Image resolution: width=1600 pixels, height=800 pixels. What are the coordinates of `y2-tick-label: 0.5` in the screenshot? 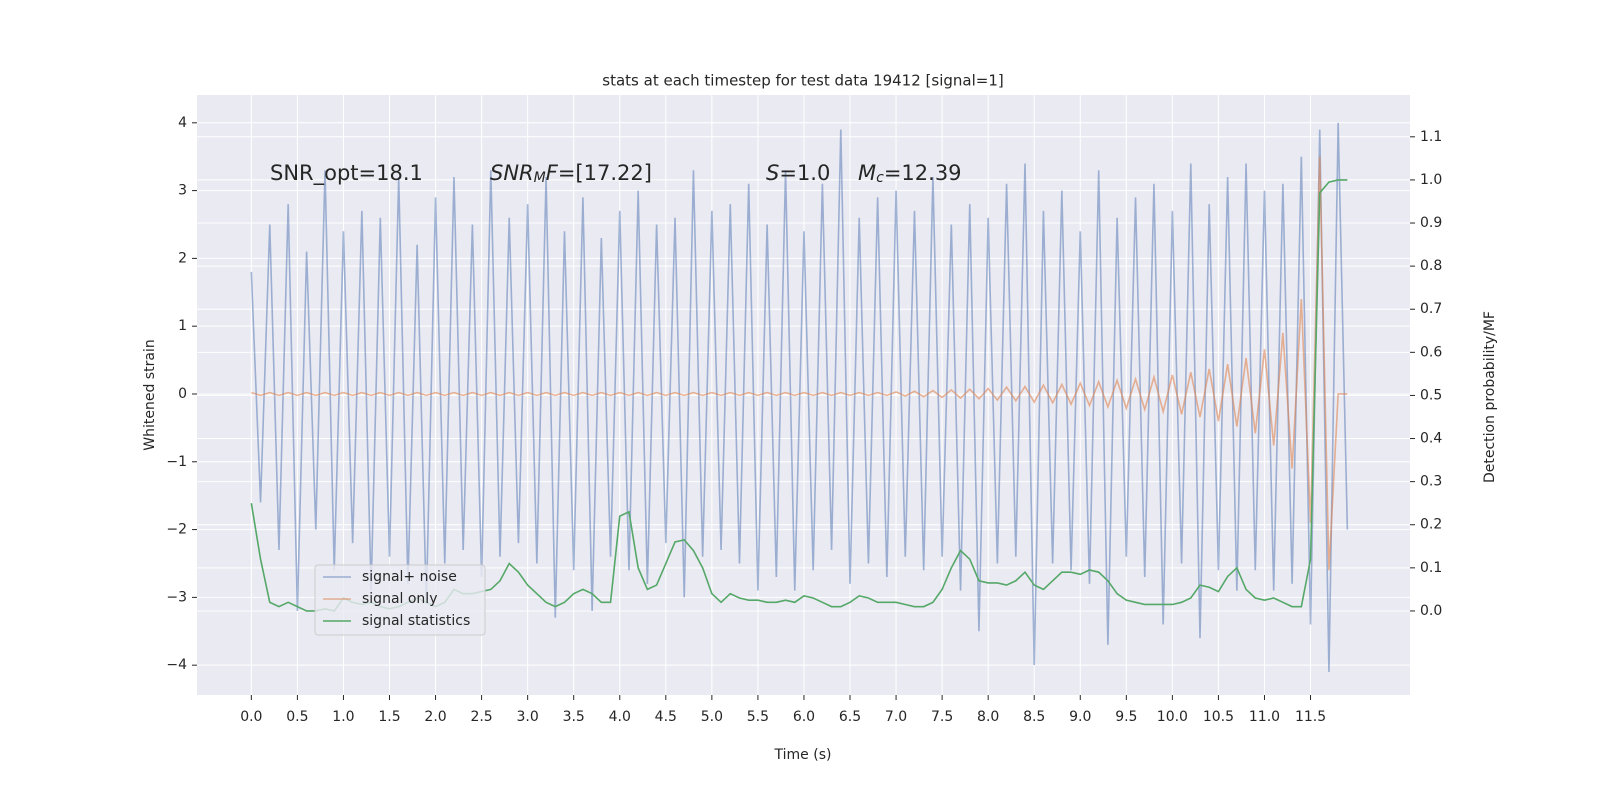 It's located at (1431, 395).